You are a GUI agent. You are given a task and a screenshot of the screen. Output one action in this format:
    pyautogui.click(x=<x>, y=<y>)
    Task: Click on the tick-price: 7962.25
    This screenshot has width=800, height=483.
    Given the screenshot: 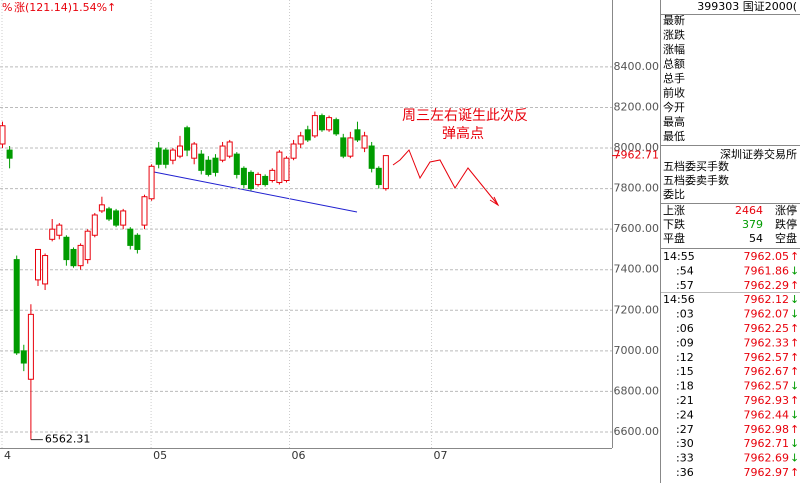 What is the action you would take?
    pyautogui.click(x=767, y=328)
    